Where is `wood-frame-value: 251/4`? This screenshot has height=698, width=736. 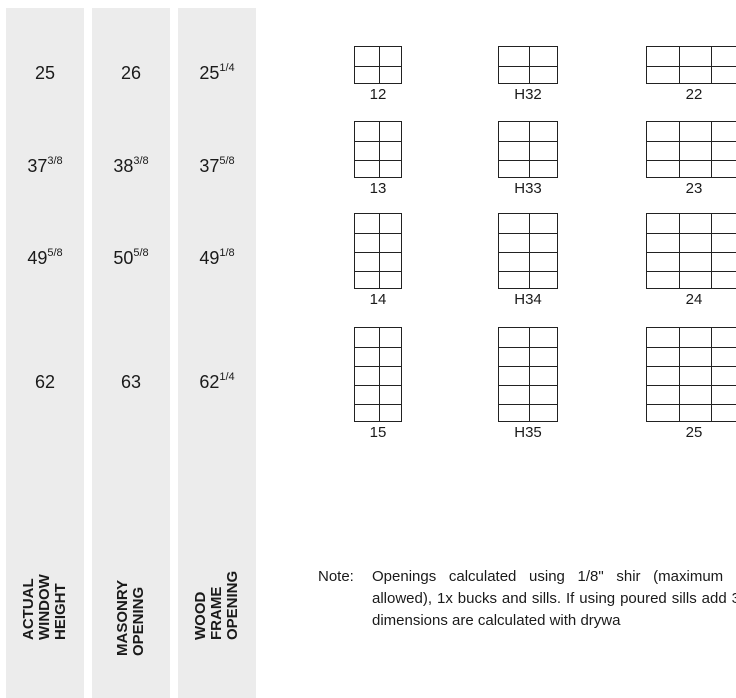 wood-frame-value: 251/4 is located at coordinates (217, 72).